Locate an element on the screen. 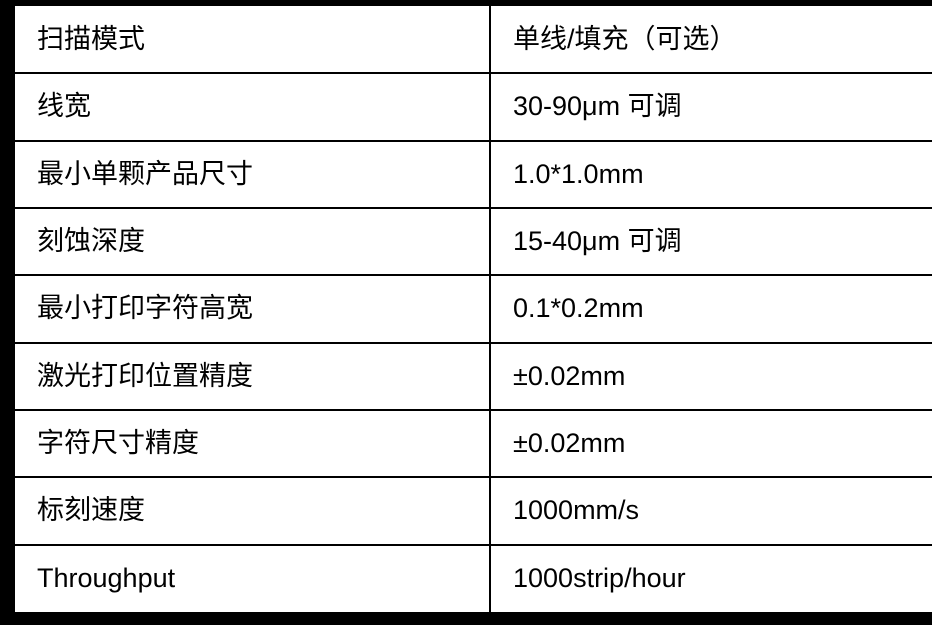  value-cell: 单线/填充（可选） is located at coordinates (711, 40).